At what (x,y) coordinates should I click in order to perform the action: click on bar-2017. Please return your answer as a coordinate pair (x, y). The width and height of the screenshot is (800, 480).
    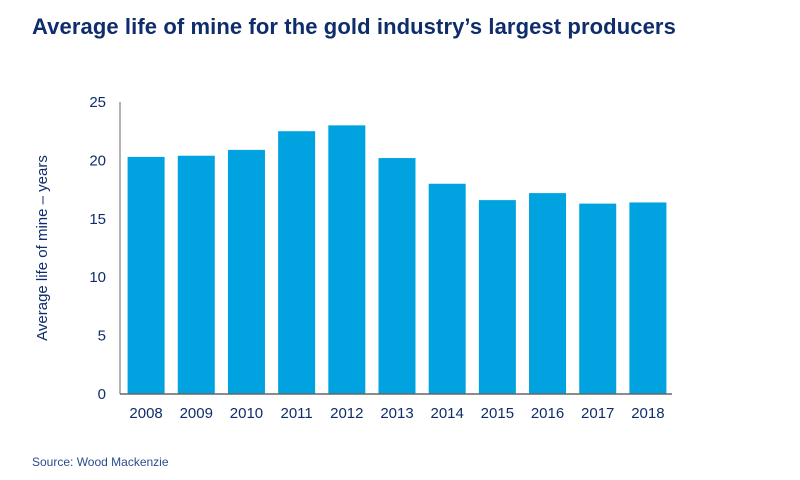
    Looking at the image, I should click on (598, 298).